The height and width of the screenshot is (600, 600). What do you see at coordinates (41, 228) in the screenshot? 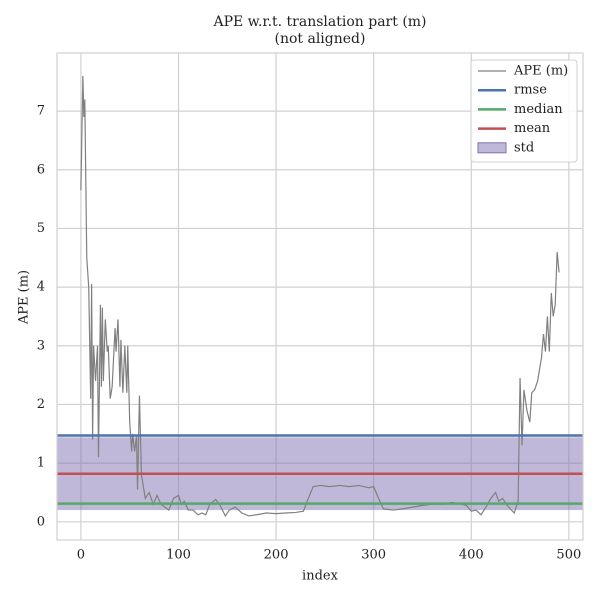
I see `y-tick-label: 5` at bounding box center [41, 228].